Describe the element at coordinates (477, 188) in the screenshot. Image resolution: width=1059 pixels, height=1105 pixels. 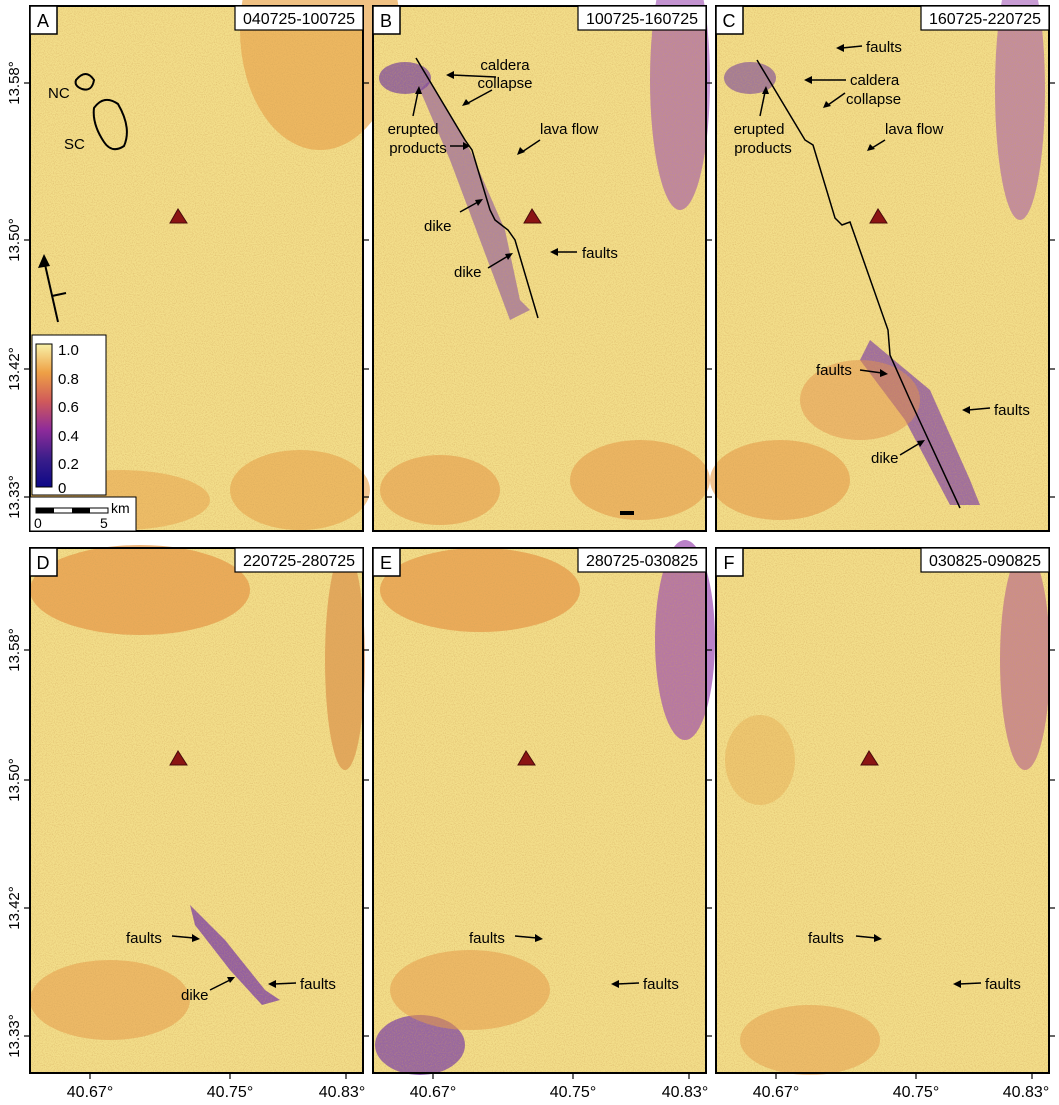
I see `dike-trace-b` at that location.